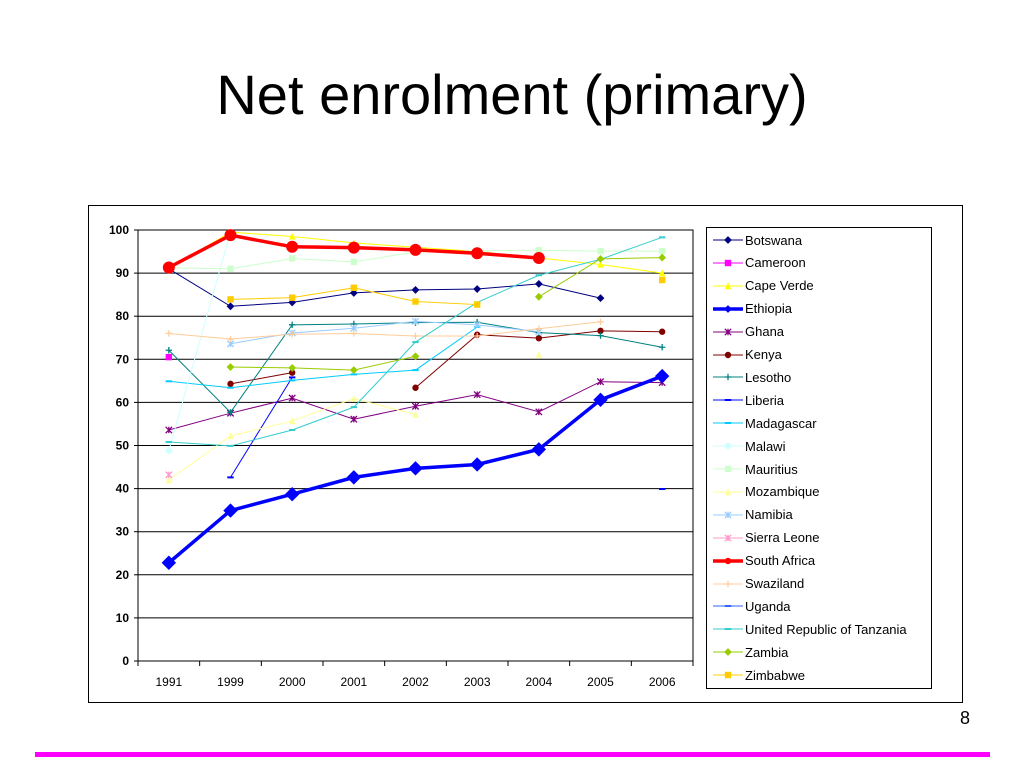  Describe the element at coordinates (168, 682) in the screenshot. I see `x-tick-label: 1991` at that location.